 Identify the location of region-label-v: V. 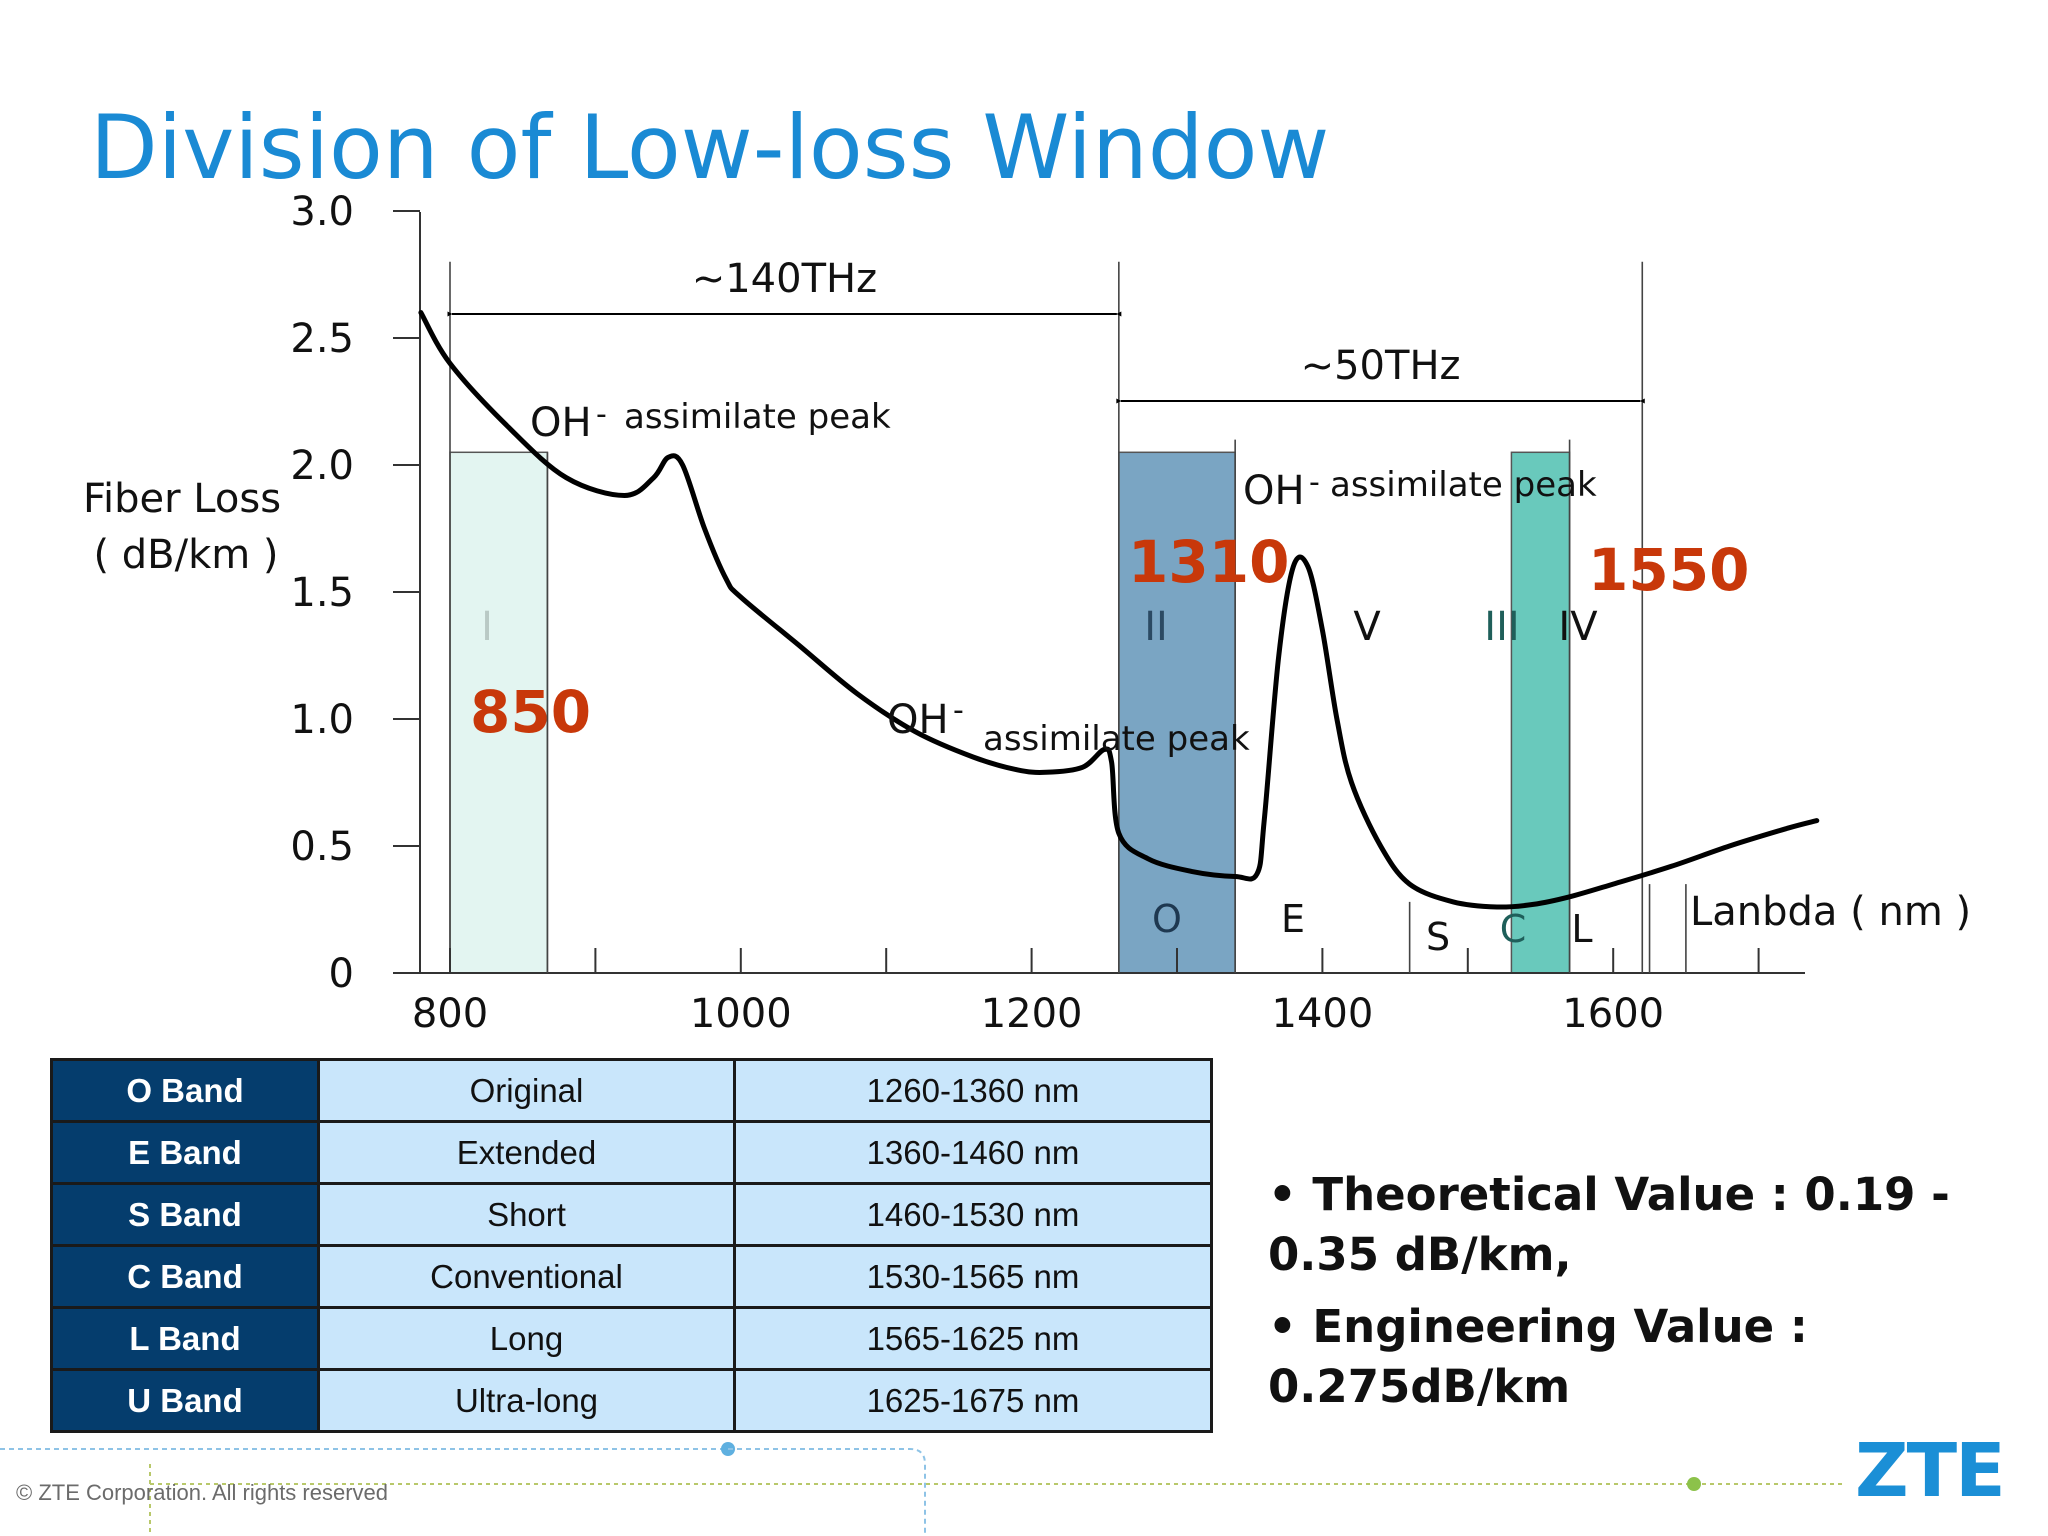
(1367, 627).